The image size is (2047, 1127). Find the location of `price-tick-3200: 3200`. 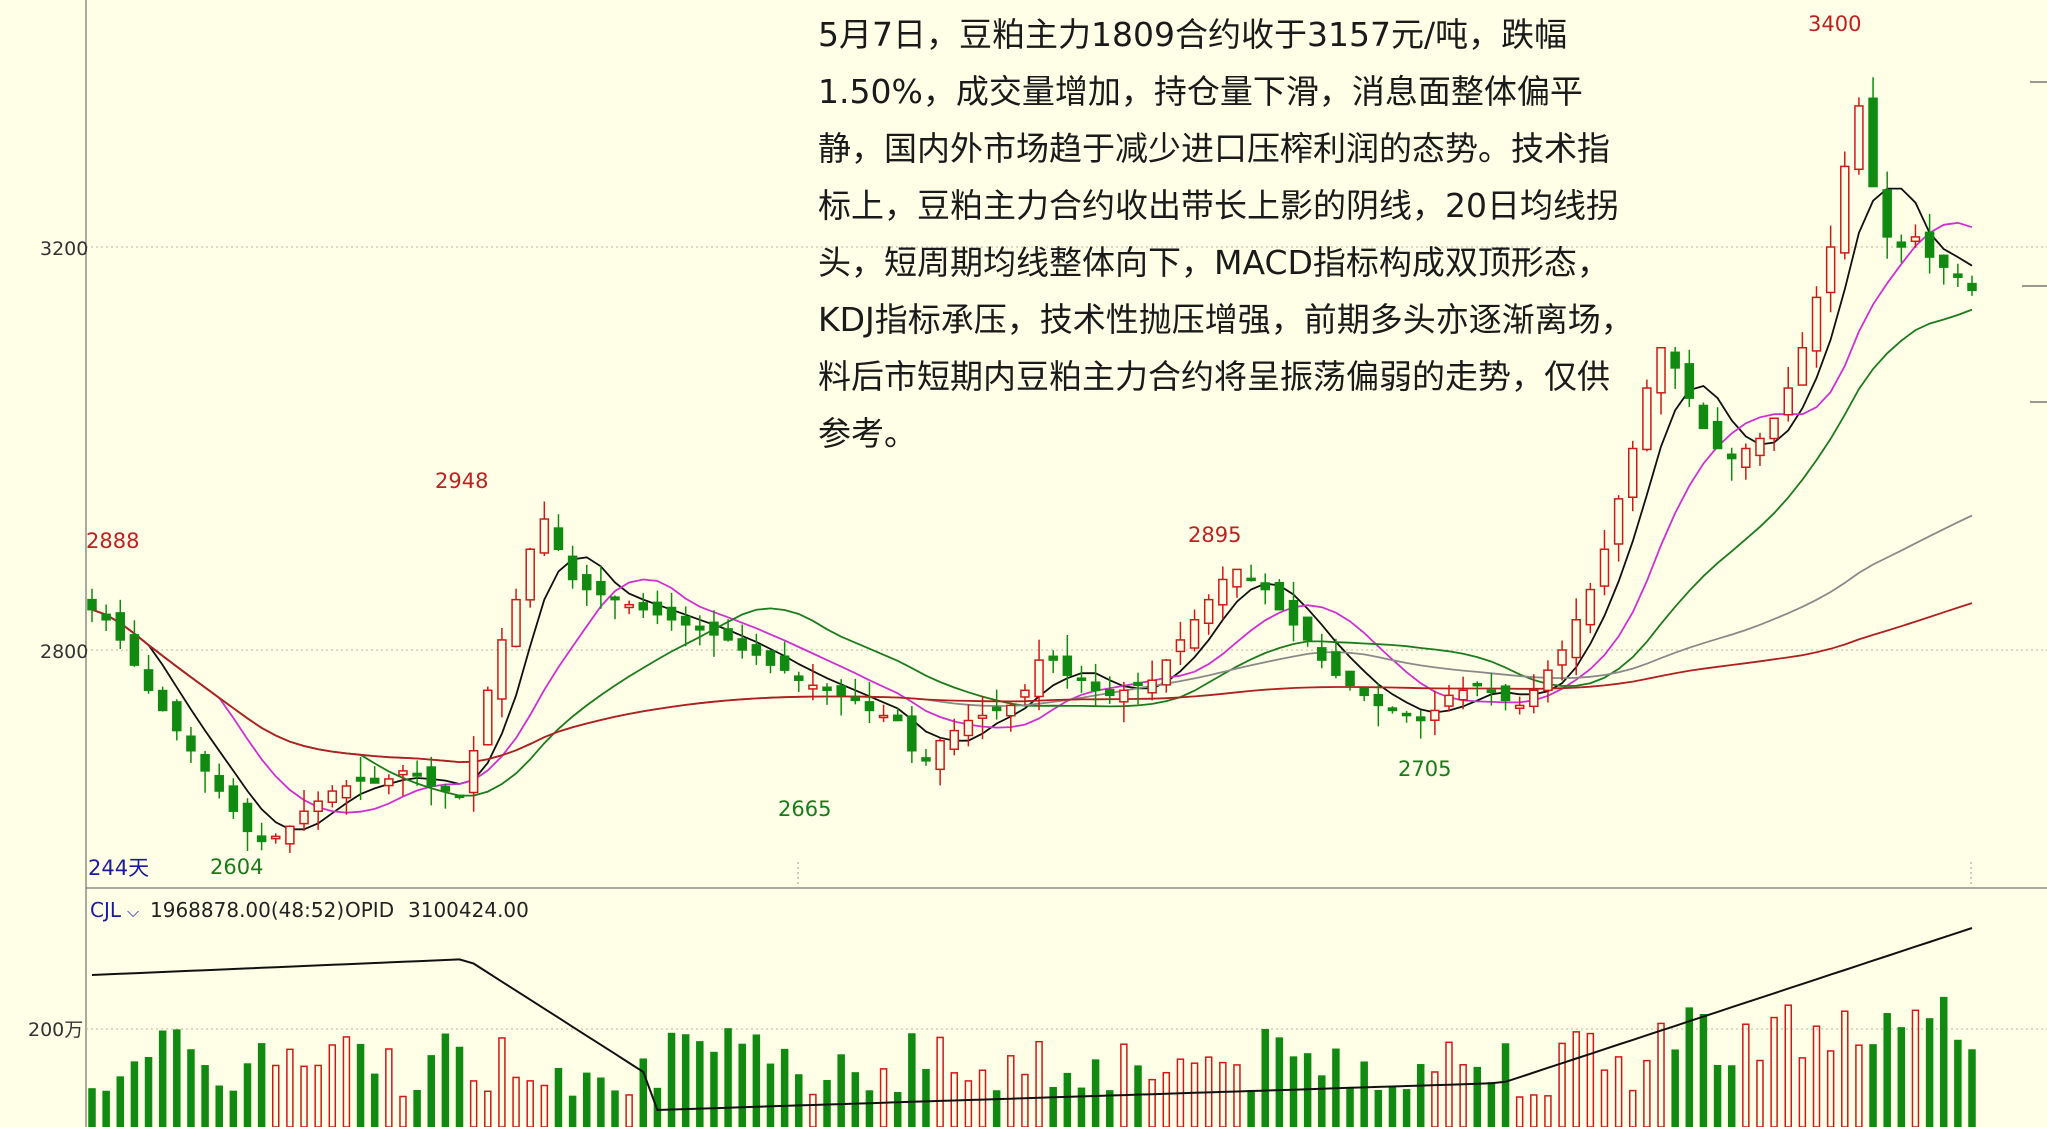

price-tick-3200: 3200 is located at coordinates (64, 249).